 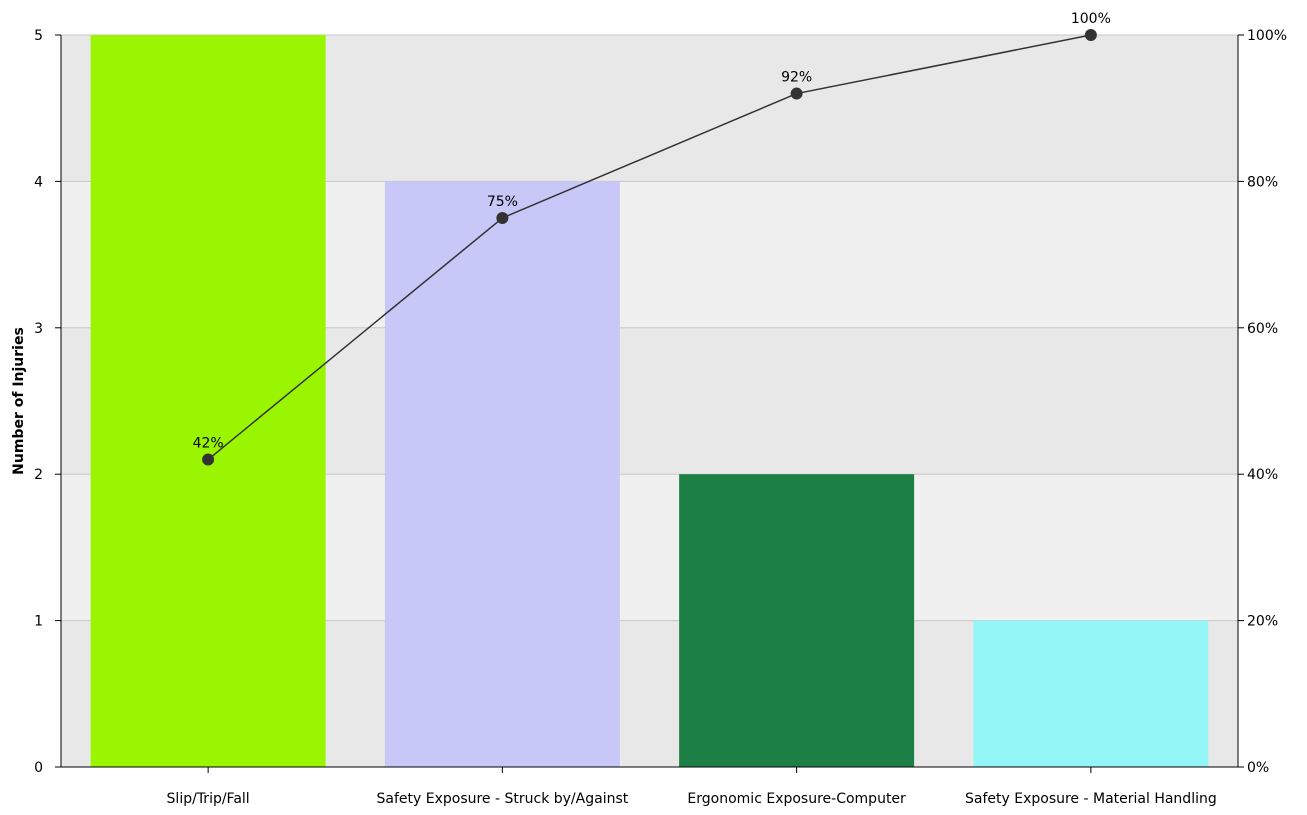 I want to click on y-axis-title: Number of Injuries, so click(x=19, y=401).